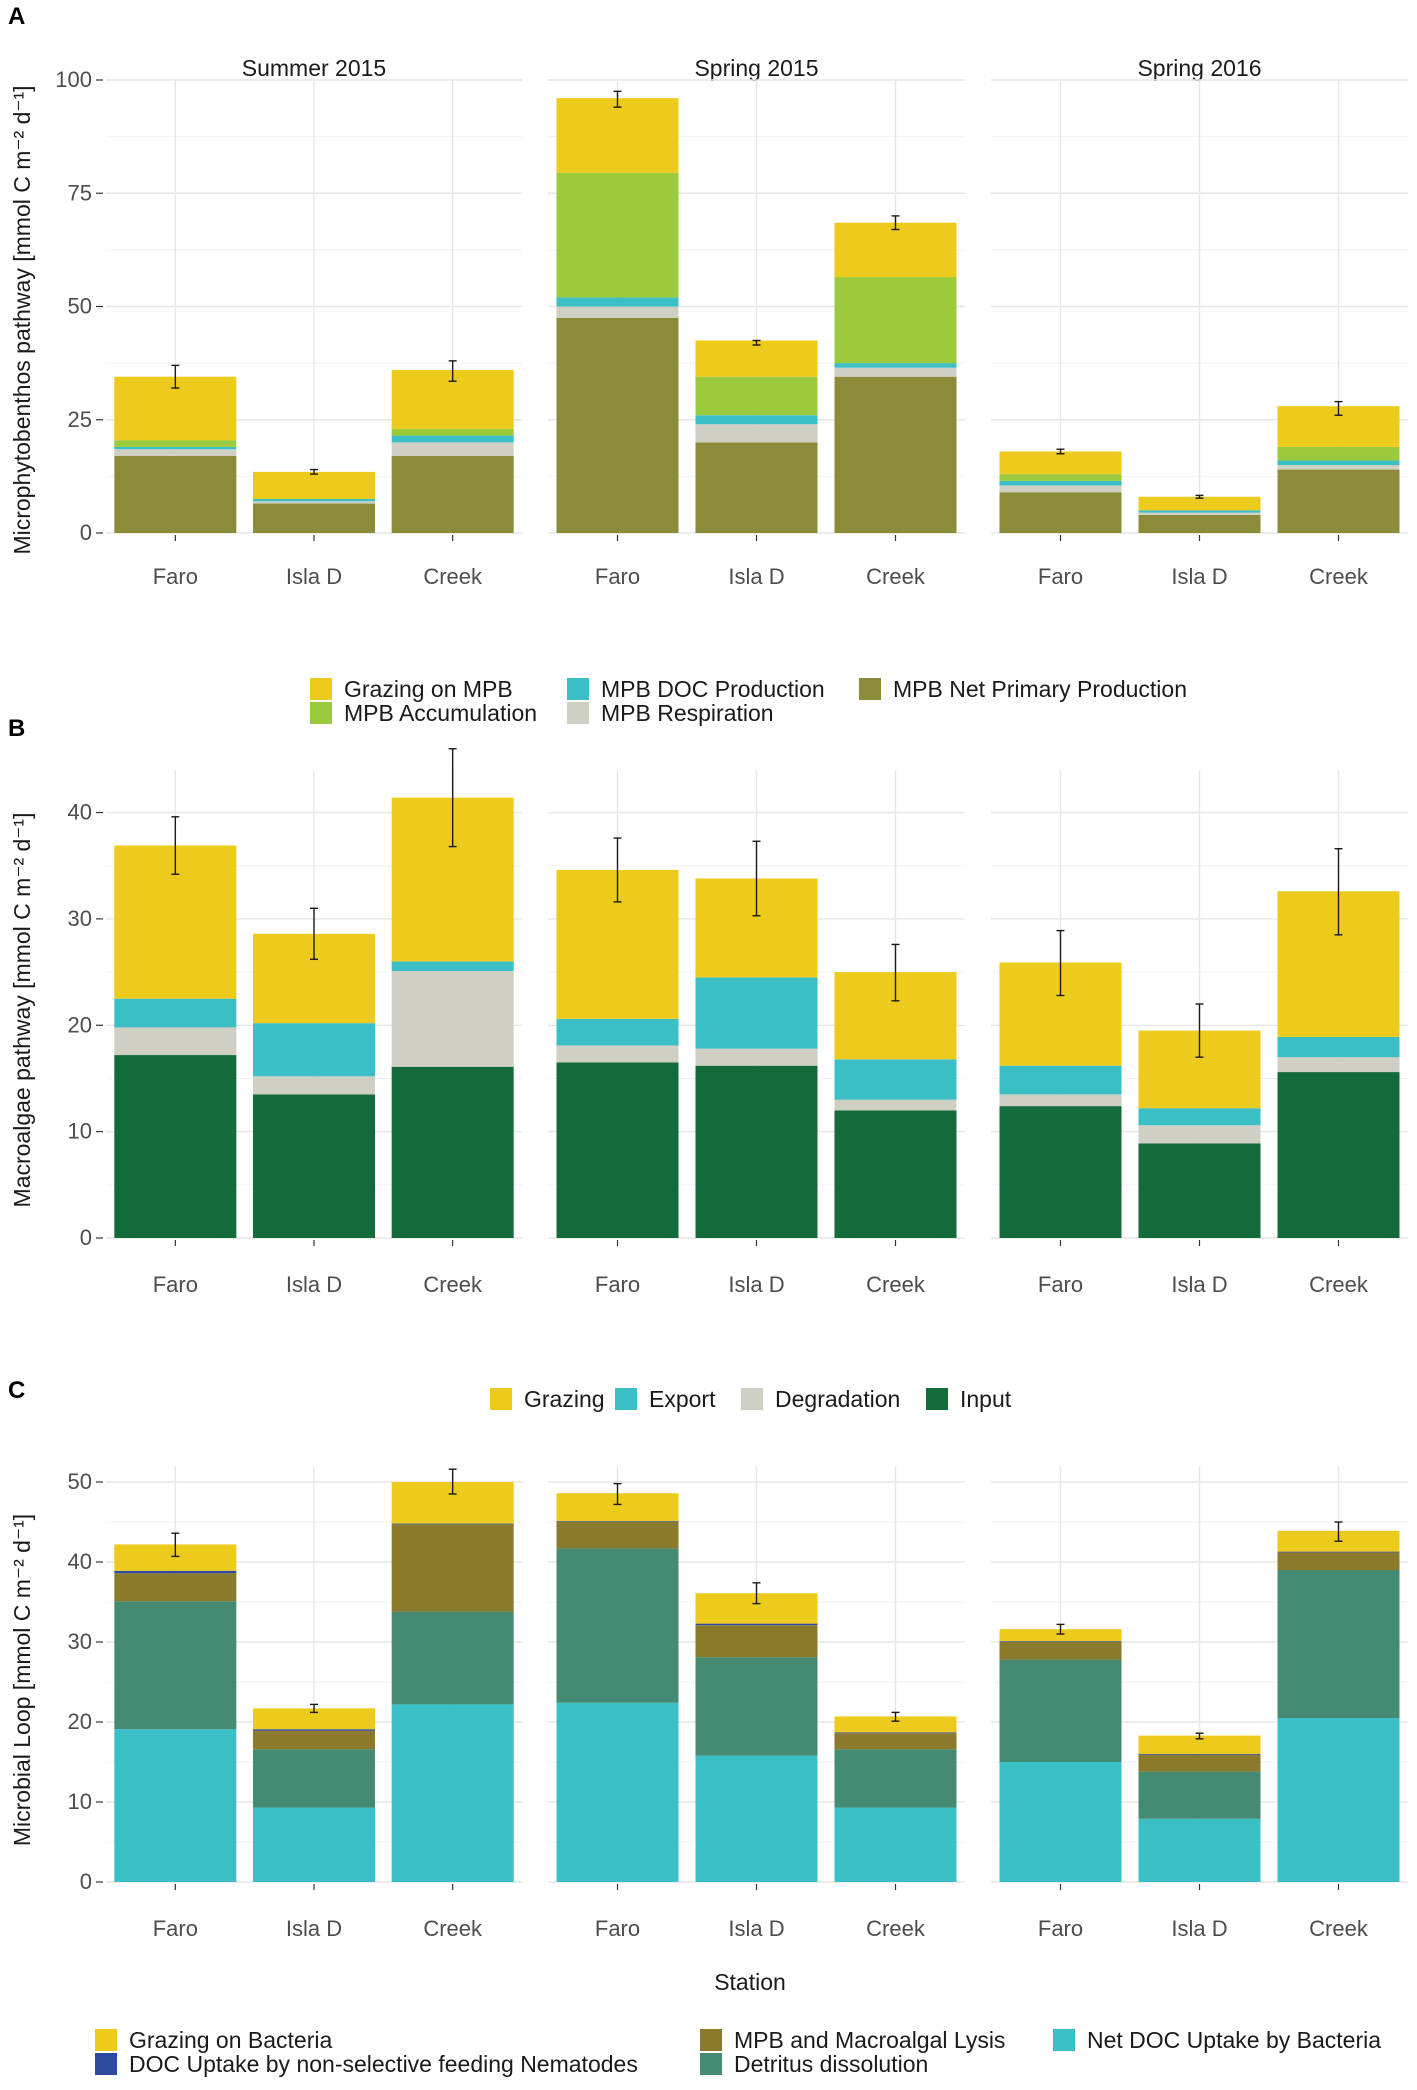 The image size is (1417, 2090). What do you see at coordinates (1338, 1552) in the screenshot?
I see `bar-doc-uptake-by-non-selective-feeding-nematodes-creek` at bounding box center [1338, 1552].